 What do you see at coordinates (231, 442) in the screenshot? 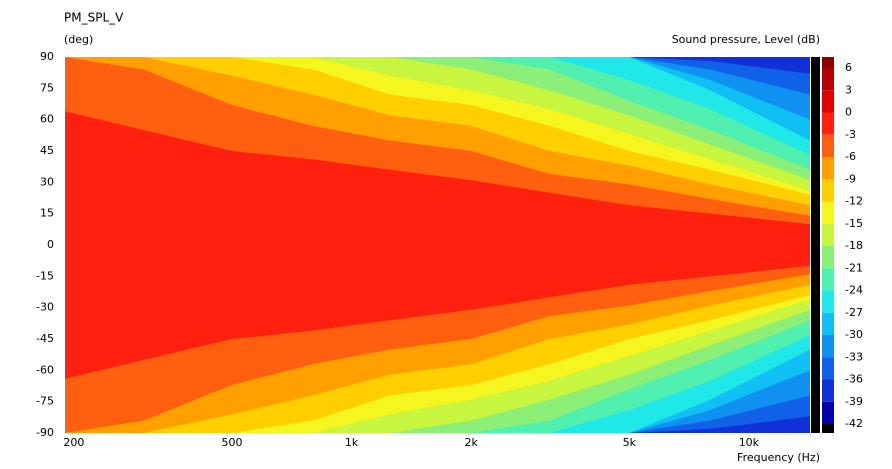
I see `x-tick-label: 500` at bounding box center [231, 442].